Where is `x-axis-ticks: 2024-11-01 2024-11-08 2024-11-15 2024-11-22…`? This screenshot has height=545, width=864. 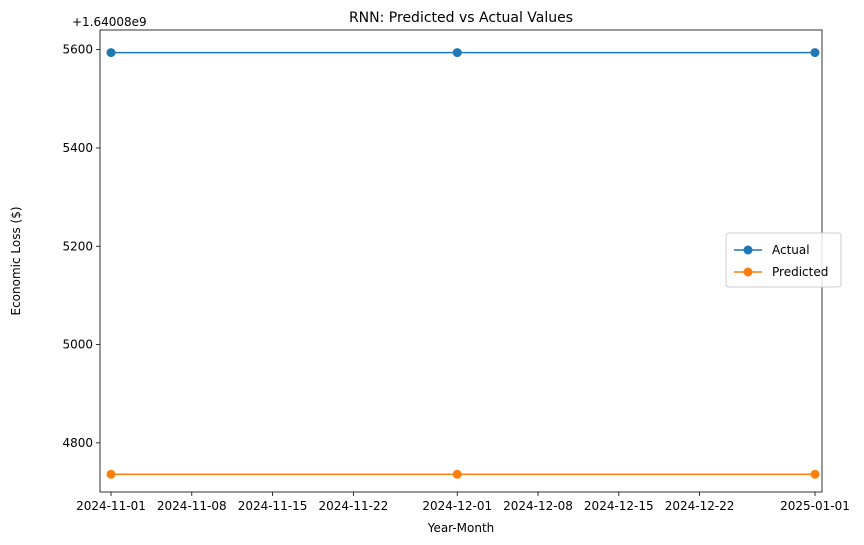
x-axis-ticks: 2024-11-01 2024-11-08 2024-11-15 2024-11-22… is located at coordinates (463, 502).